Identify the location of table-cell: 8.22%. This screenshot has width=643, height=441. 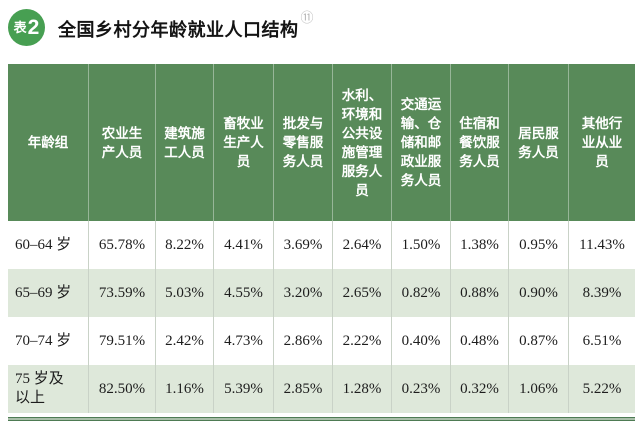
(184, 245).